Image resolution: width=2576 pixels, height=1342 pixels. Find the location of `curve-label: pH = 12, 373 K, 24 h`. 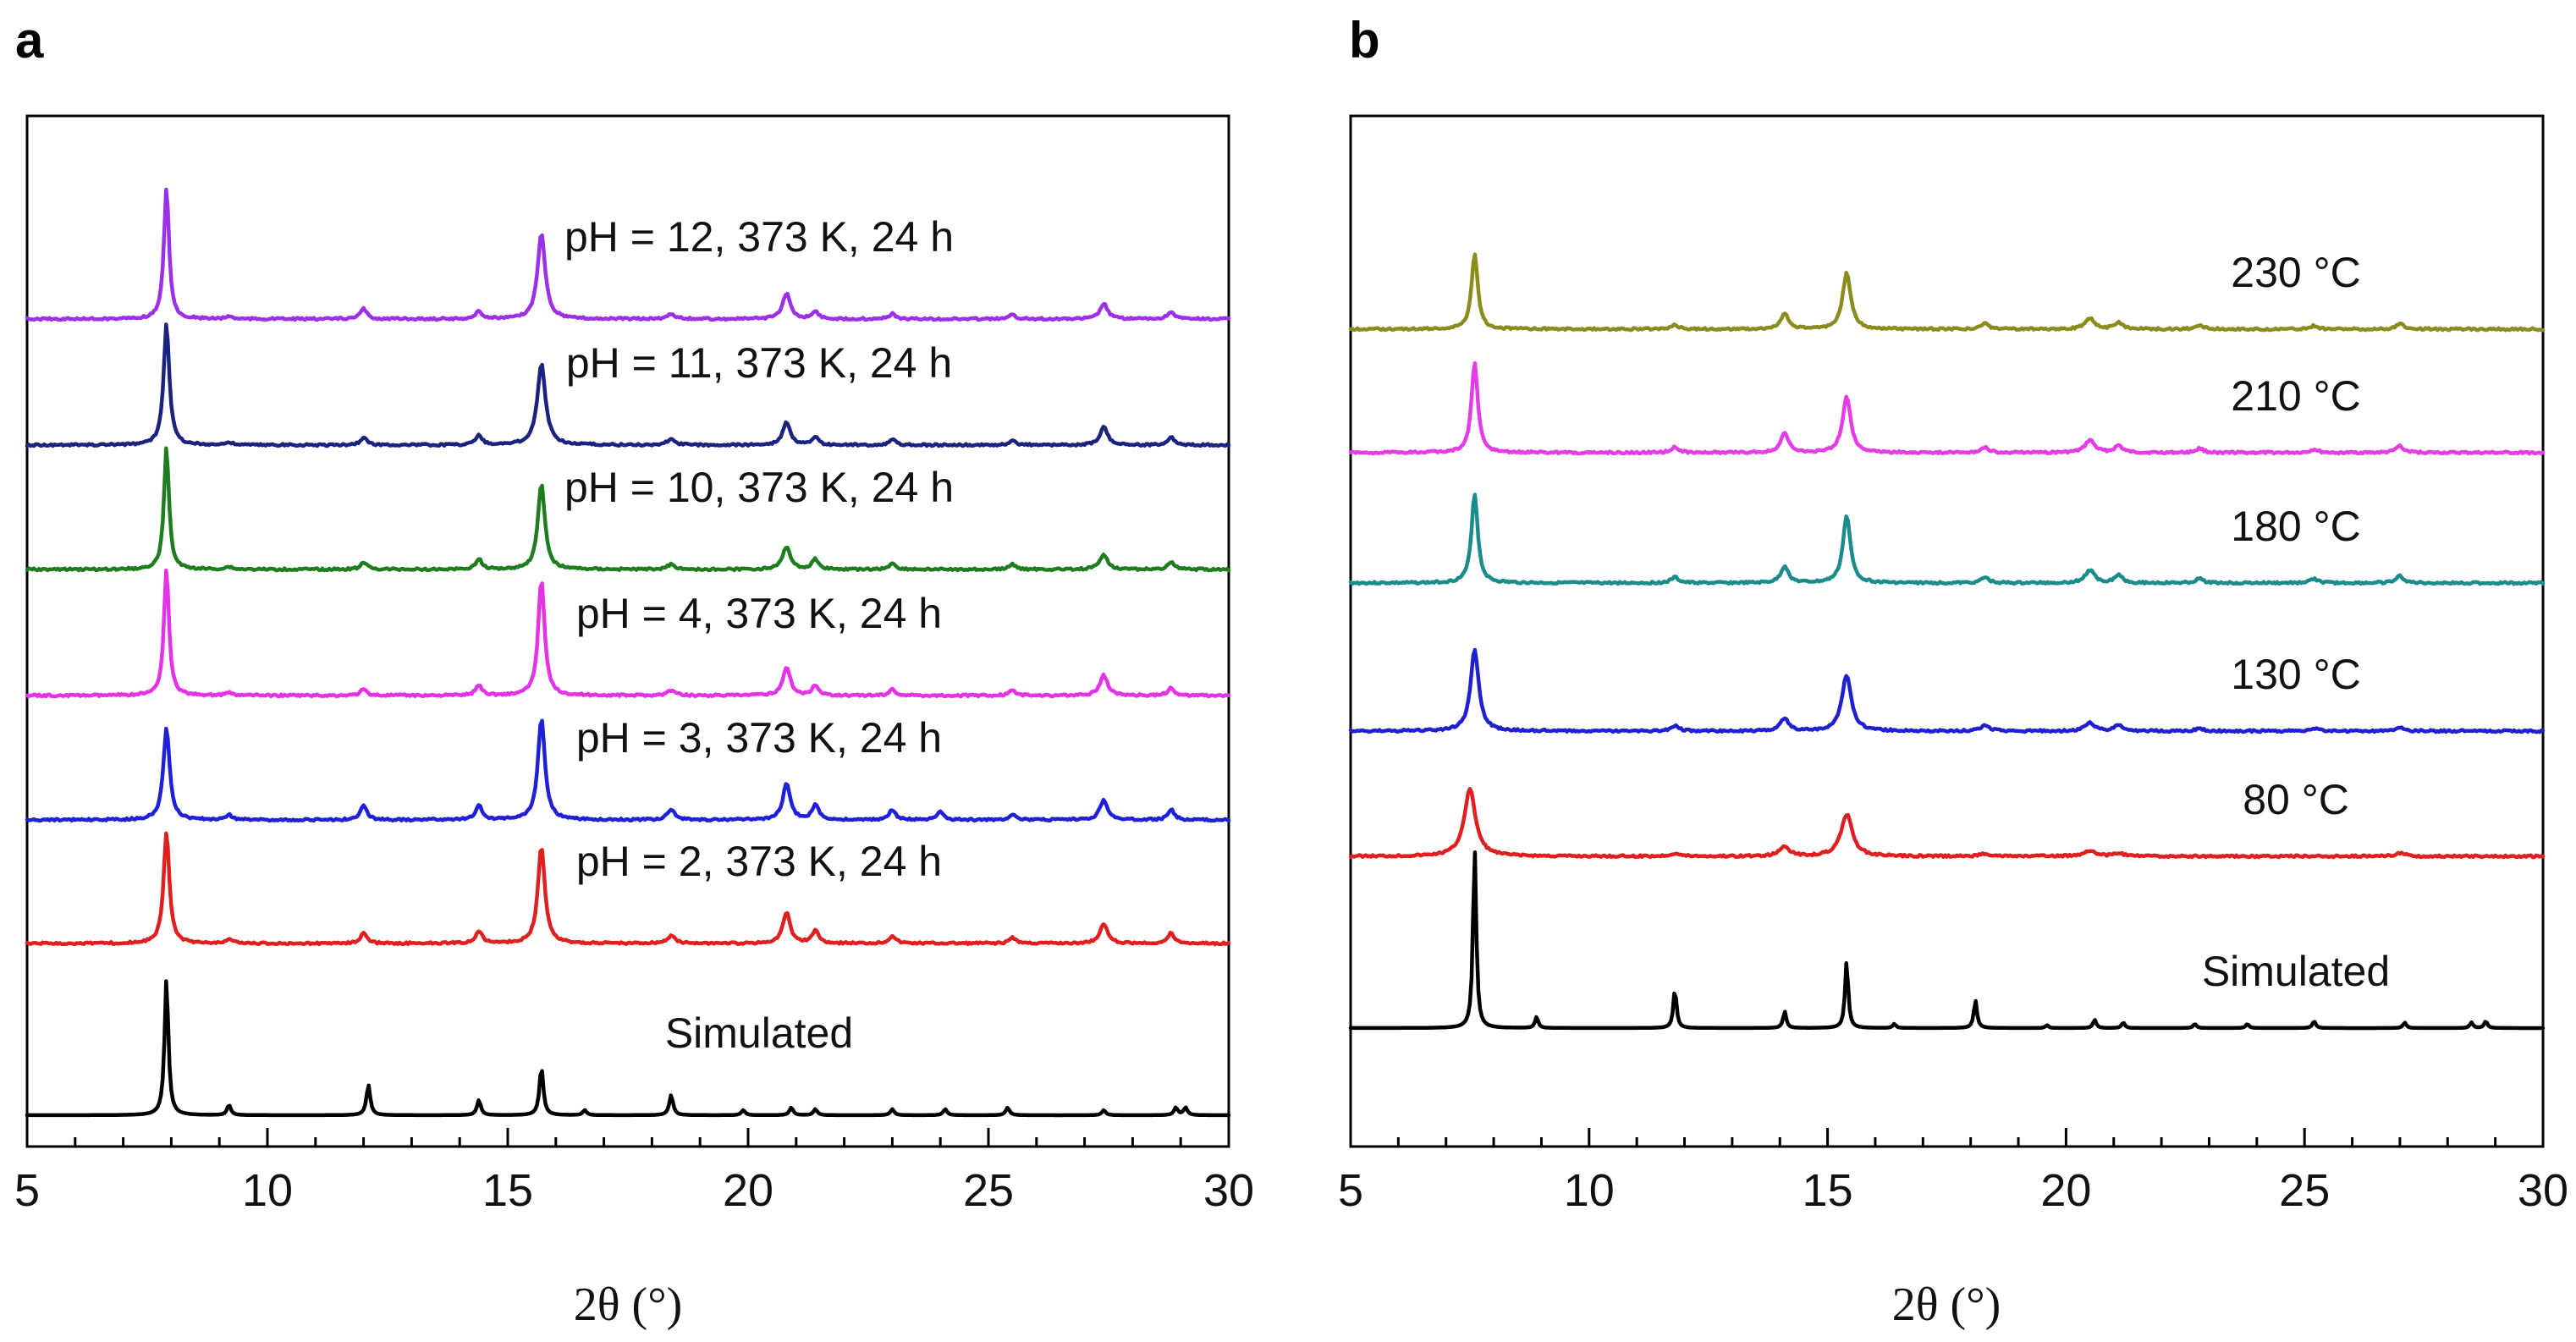

curve-label: pH = 12, 373 K, 24 h is located at coordinates (759, 237).